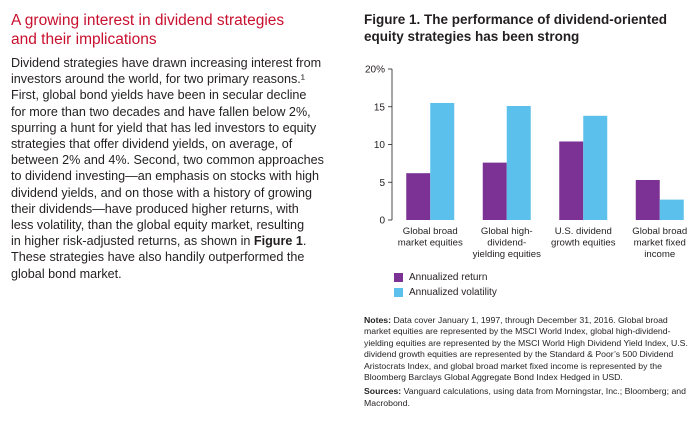 Image resolution: width=700 pixels, height=423 pixels. What do you see at coordinates (304, 241) in the screenshot?
I see `body-line-post: .` at bounding box center [304, 241].